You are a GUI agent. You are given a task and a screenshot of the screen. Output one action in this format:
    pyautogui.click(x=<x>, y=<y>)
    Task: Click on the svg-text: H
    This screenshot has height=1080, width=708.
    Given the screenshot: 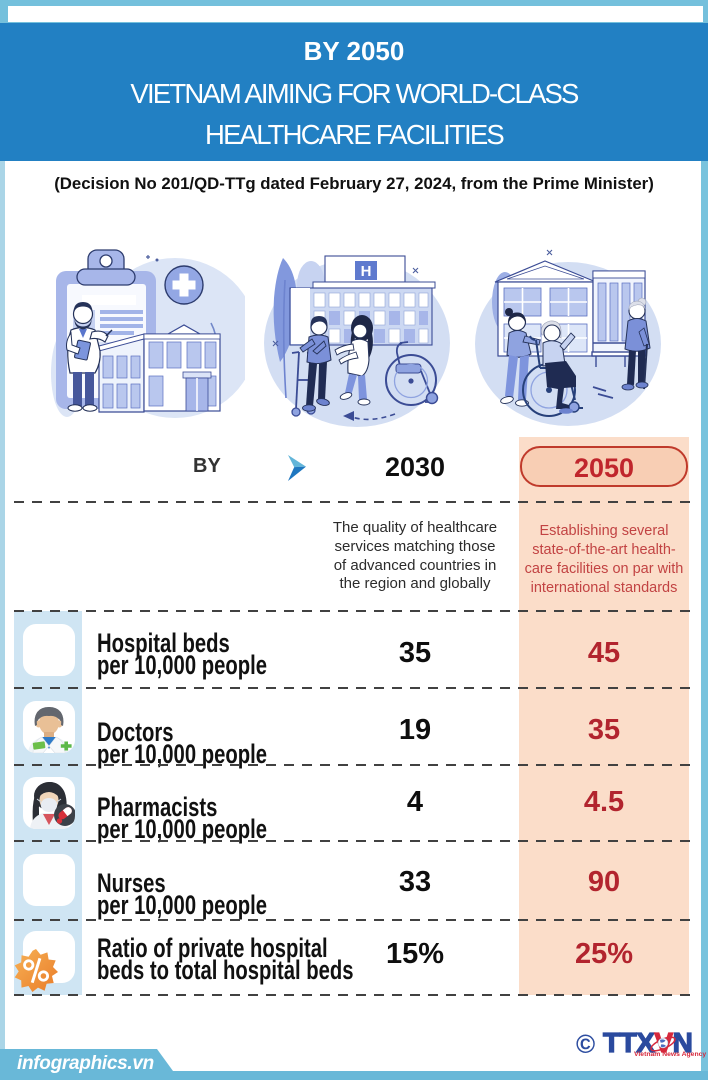 What is the action you would take?
    pyautogui.click(x=366, y=271)
    